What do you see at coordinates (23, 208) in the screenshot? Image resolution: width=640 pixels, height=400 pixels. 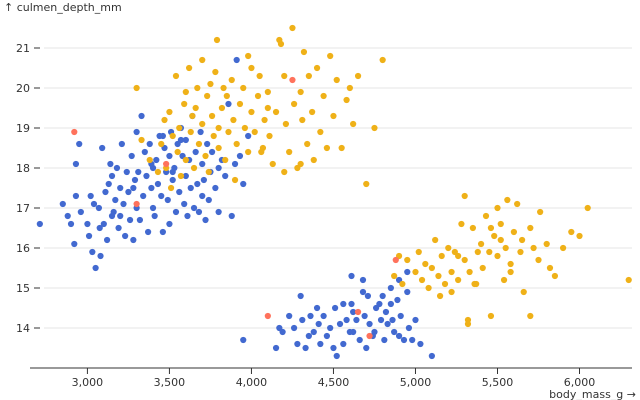 I see `y-tick-label: 17` at bounding box center [23, 208].